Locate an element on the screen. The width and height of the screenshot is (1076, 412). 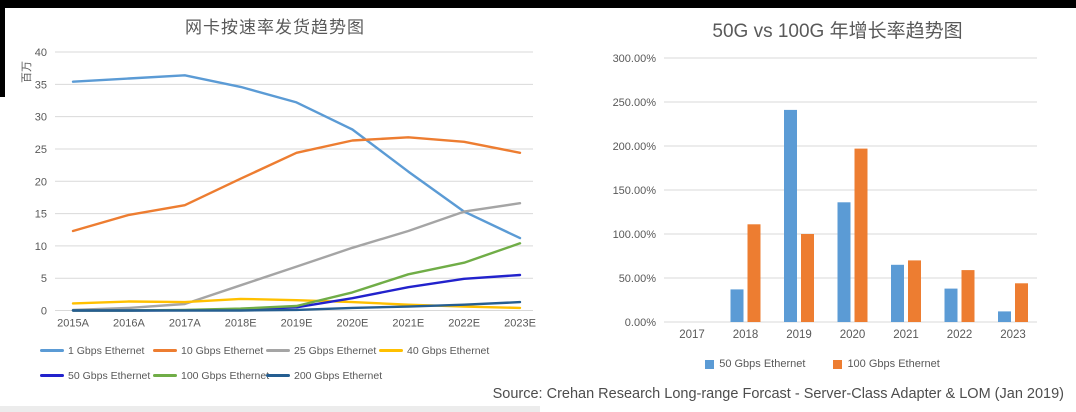
y-tick-label: 50.00% is located at coordinates (638, 279).